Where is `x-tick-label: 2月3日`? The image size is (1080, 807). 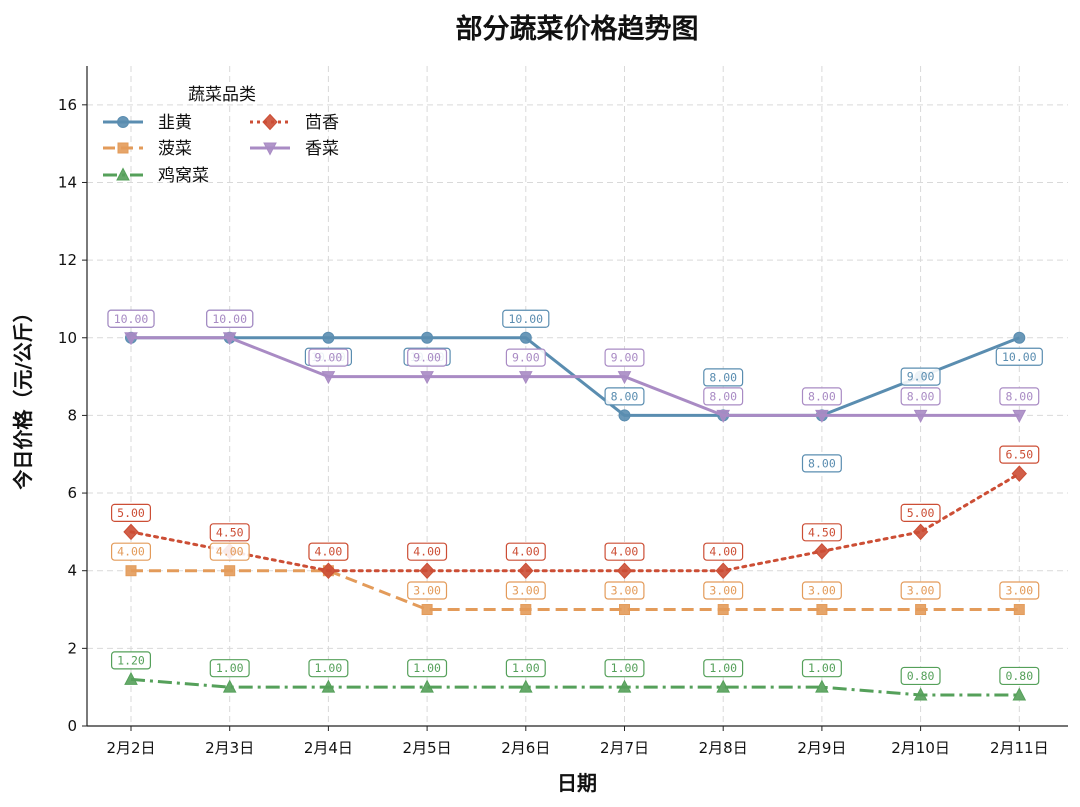 x-tick-label: 2月3日 is located at coordinates (229, 748).